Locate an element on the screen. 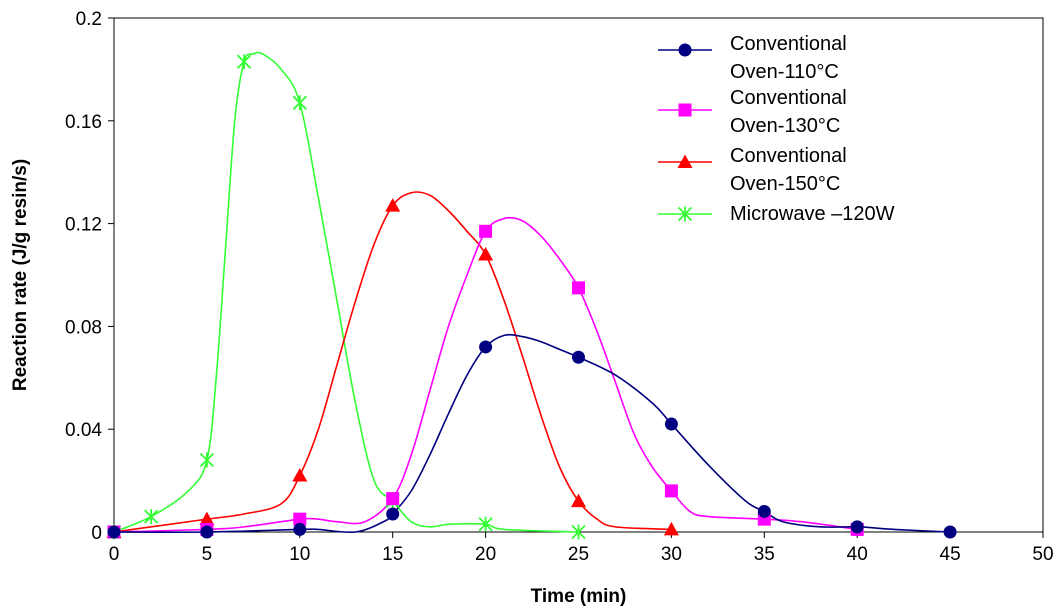 The image size is (1063, 614). y-tick-label: 0.08 is located at coordinates (83, 327).